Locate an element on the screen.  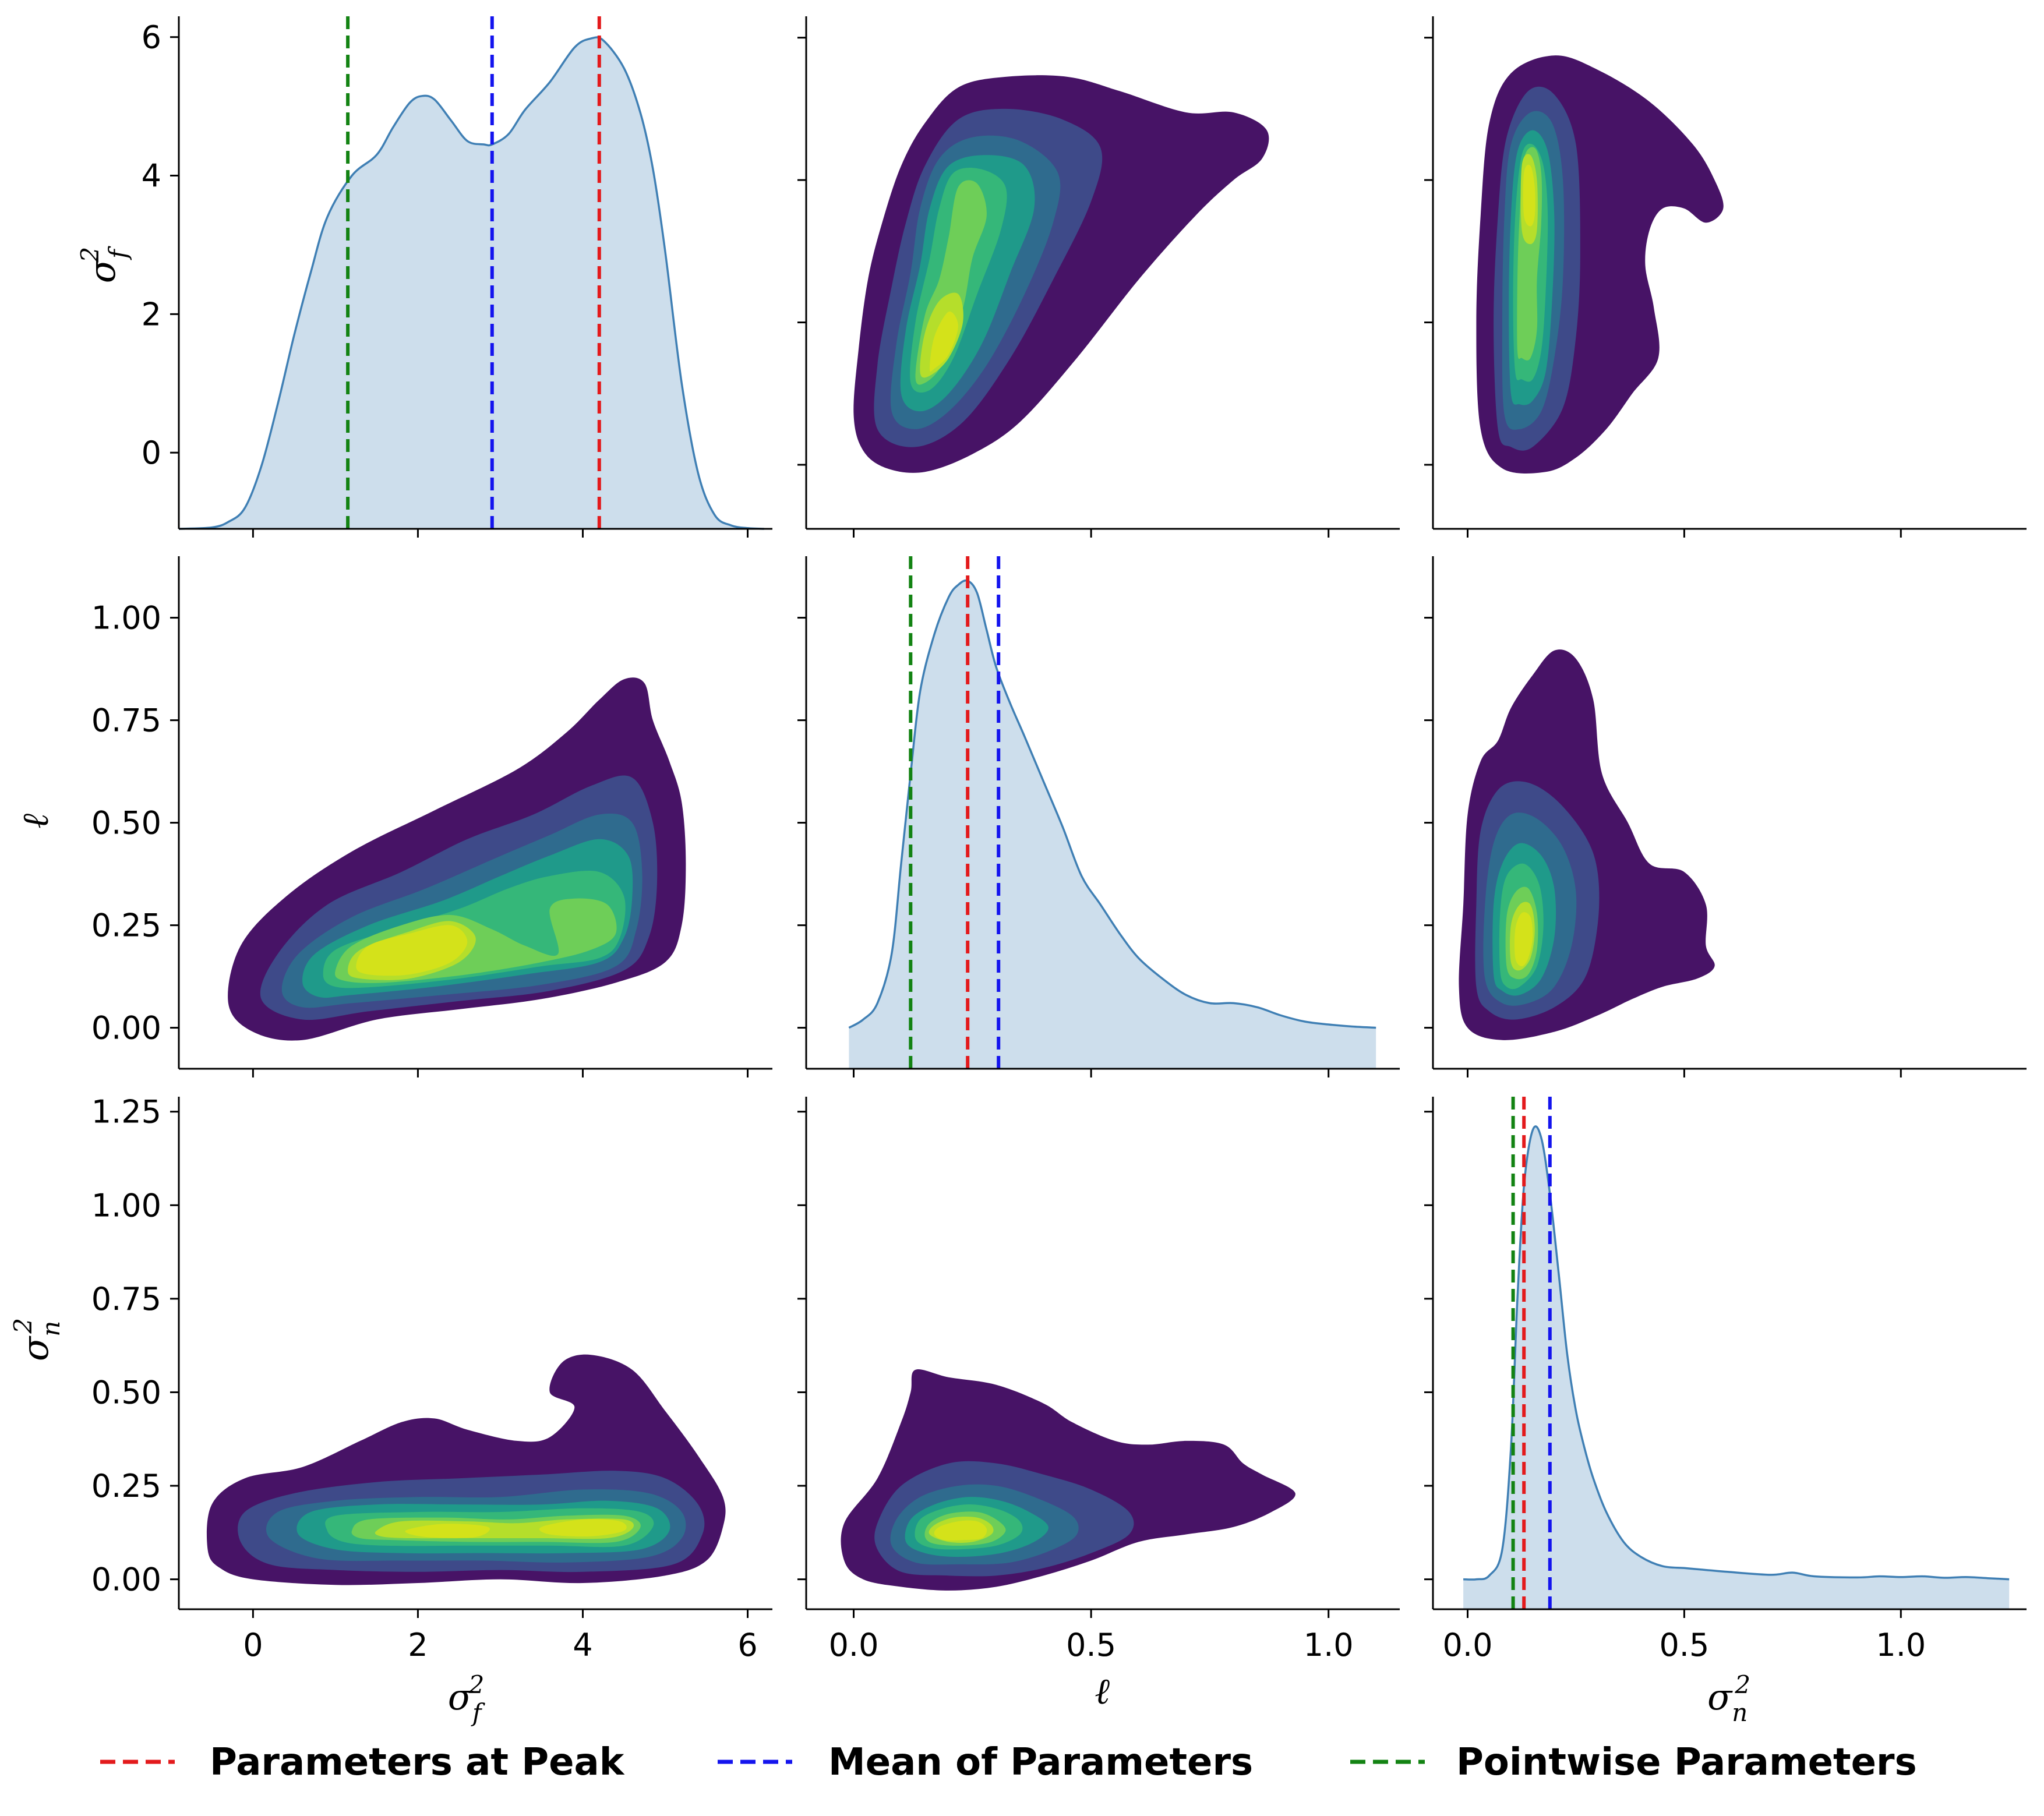
marginal-curve-l is located at coordinates (1112, 804).